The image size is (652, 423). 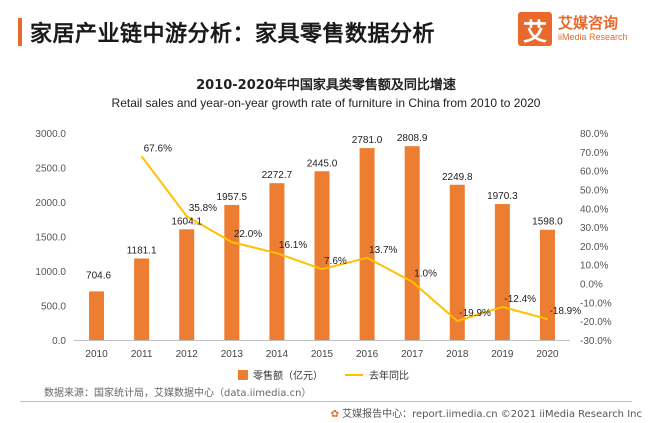 I want to click on bar-value-label: 1970.3, so click(x=502, y=196).